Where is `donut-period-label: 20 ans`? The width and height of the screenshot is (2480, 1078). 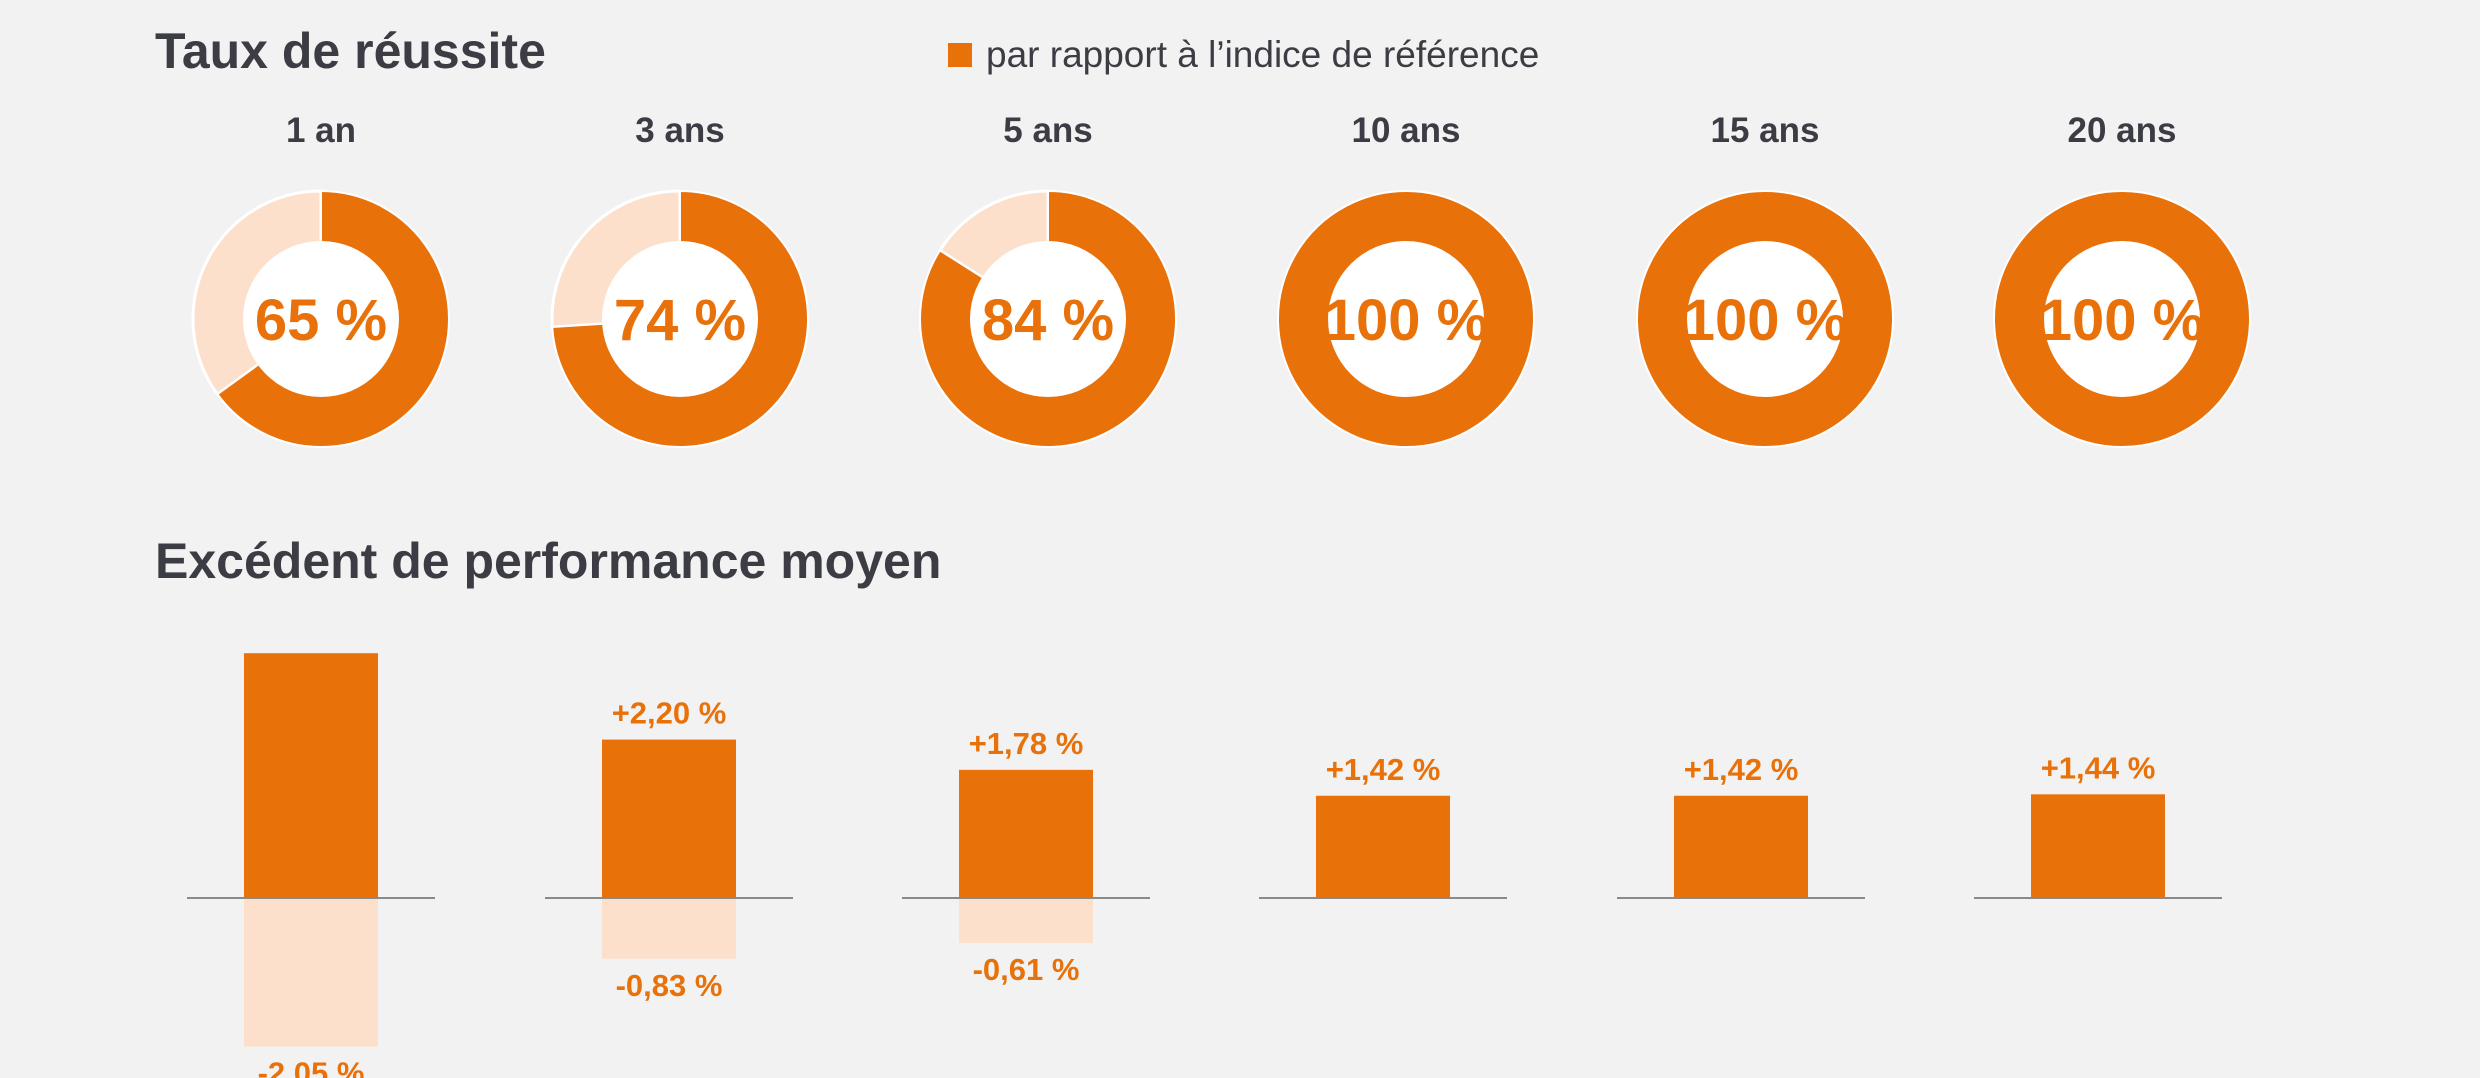 donut-period-label: 20 ans is located at coordinates (2122, 130).